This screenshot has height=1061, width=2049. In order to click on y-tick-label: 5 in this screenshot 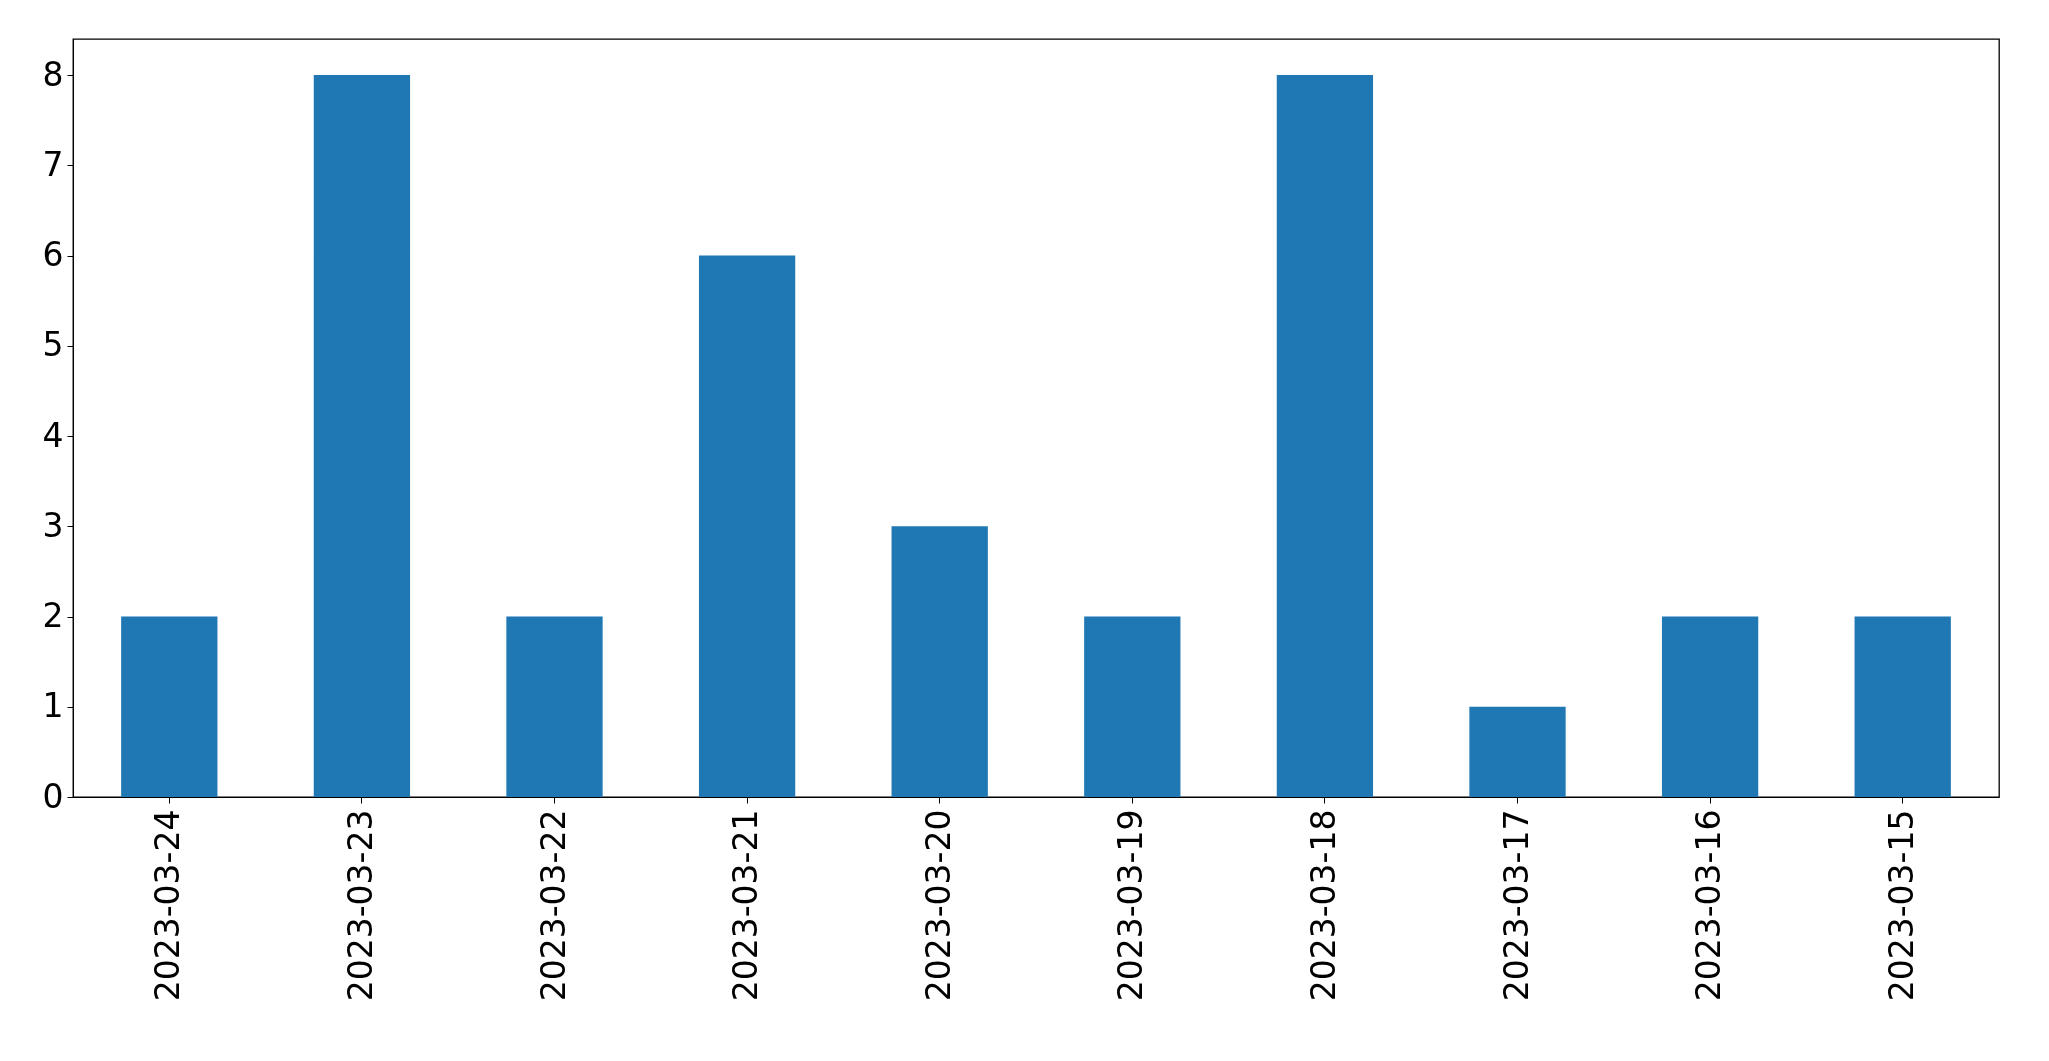, I will do `click(53, 345)`.